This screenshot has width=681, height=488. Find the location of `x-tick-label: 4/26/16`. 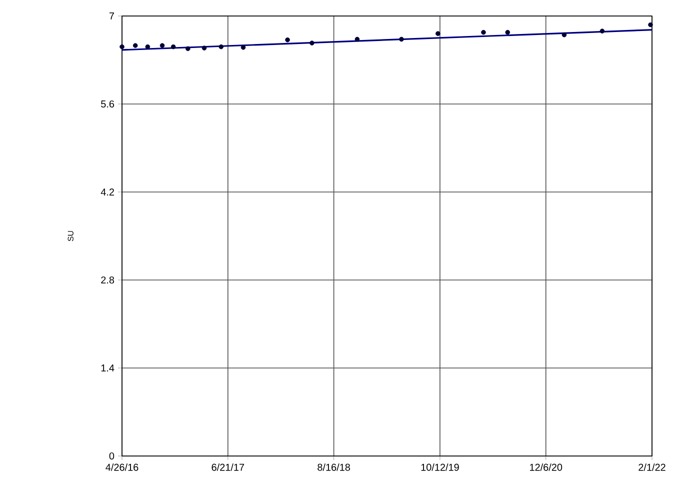

x-tick-label: 4/26/16 is located at coordinates (122, 467).